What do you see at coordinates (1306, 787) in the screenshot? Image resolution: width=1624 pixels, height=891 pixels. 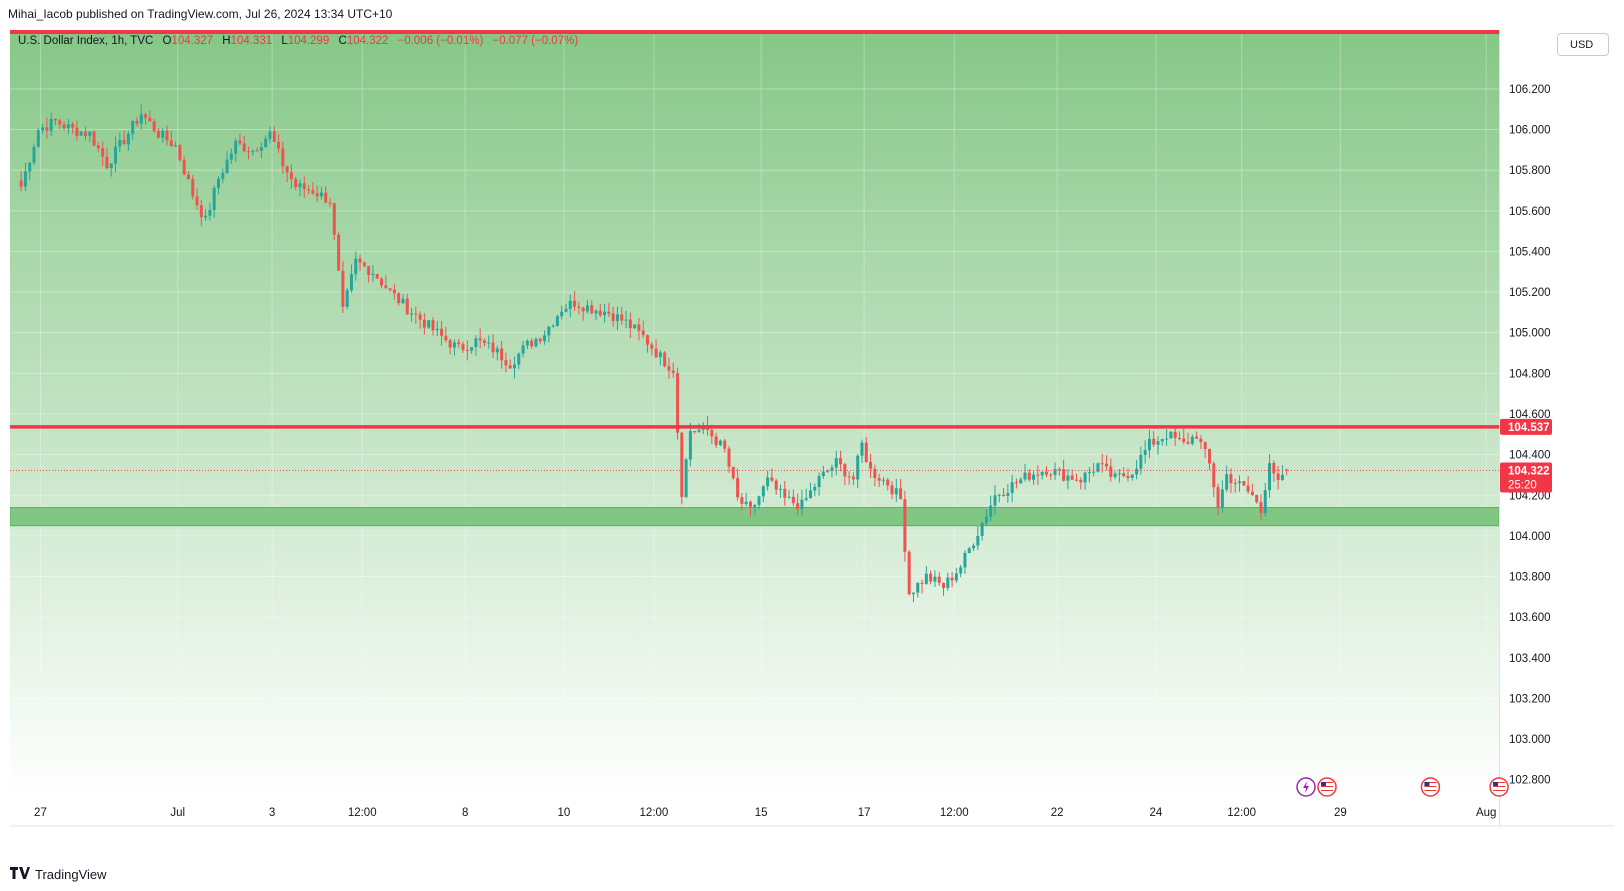 I see `lightning-event-icon` at bounding box center [1306, 787].